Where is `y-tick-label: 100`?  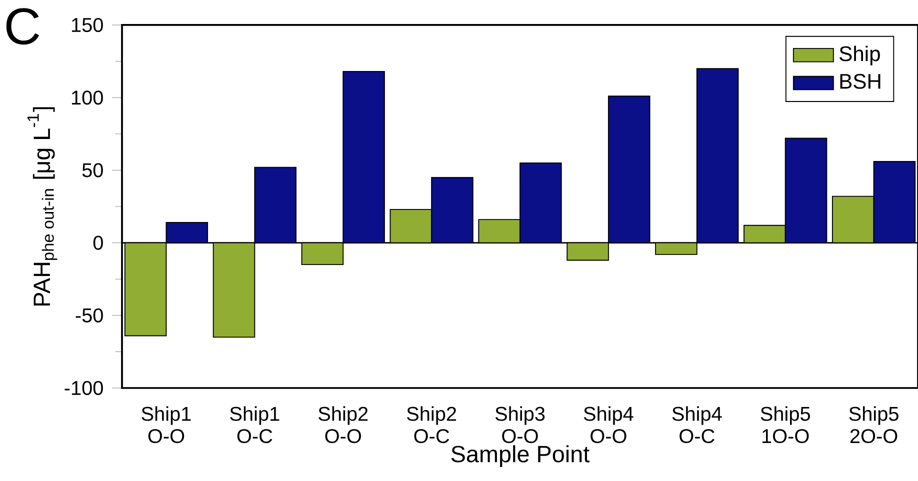 y-tick-label: 100 is located at coordinates (87, 97).